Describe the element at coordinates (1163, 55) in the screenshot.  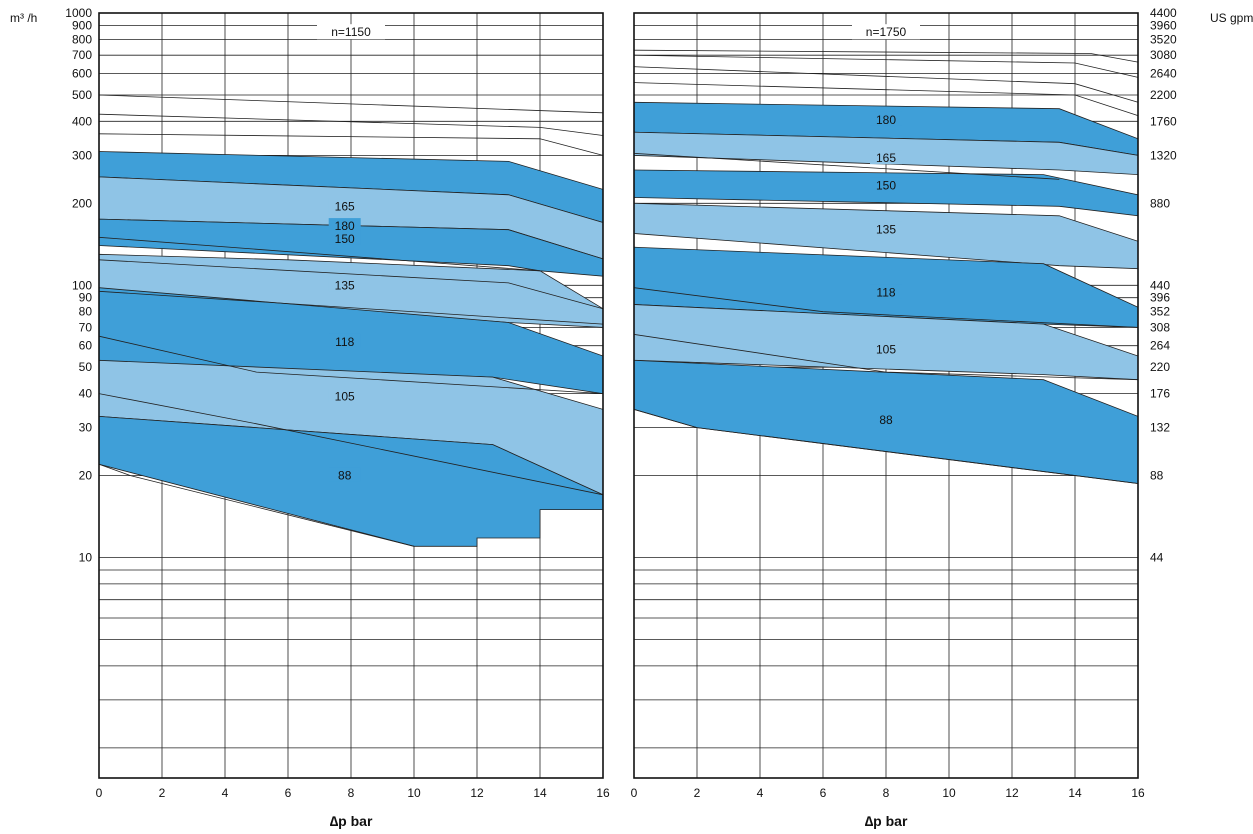
I see `y-tick-label-right: 3080` at that location.